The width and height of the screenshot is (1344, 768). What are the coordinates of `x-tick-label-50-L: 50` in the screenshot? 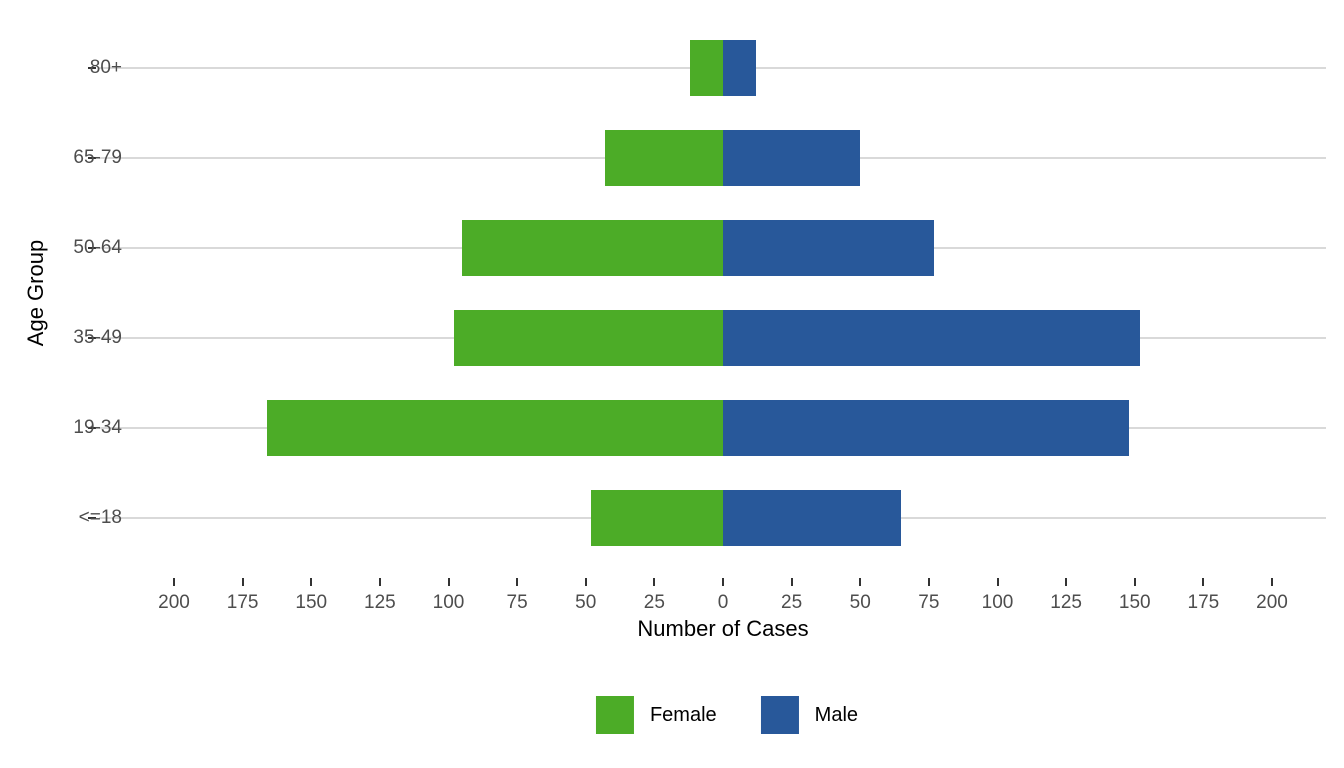 It's located at (586, 602).